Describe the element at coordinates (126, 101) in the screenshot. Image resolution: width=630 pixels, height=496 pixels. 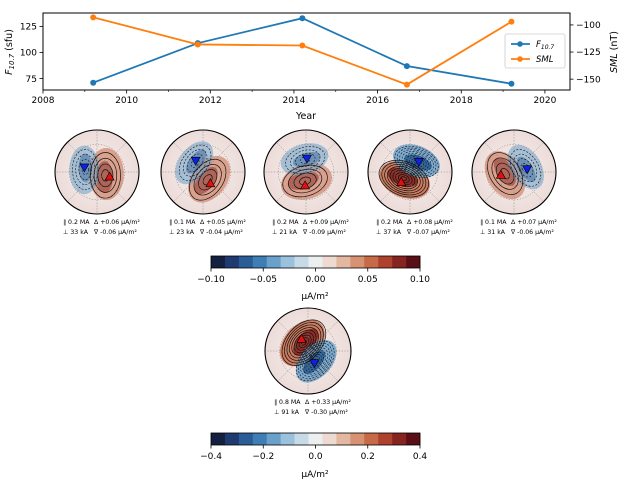
I see `x-tick-label: 2010` at that location.